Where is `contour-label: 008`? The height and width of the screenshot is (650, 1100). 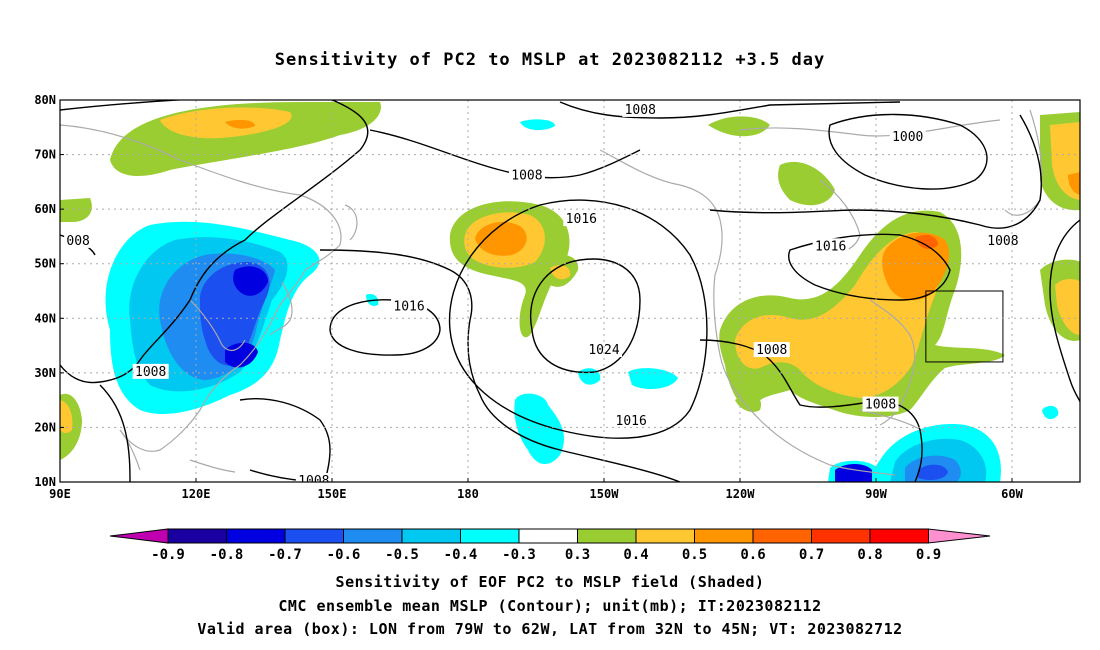 contour-label: 008 is located at coordinates (77, 241).